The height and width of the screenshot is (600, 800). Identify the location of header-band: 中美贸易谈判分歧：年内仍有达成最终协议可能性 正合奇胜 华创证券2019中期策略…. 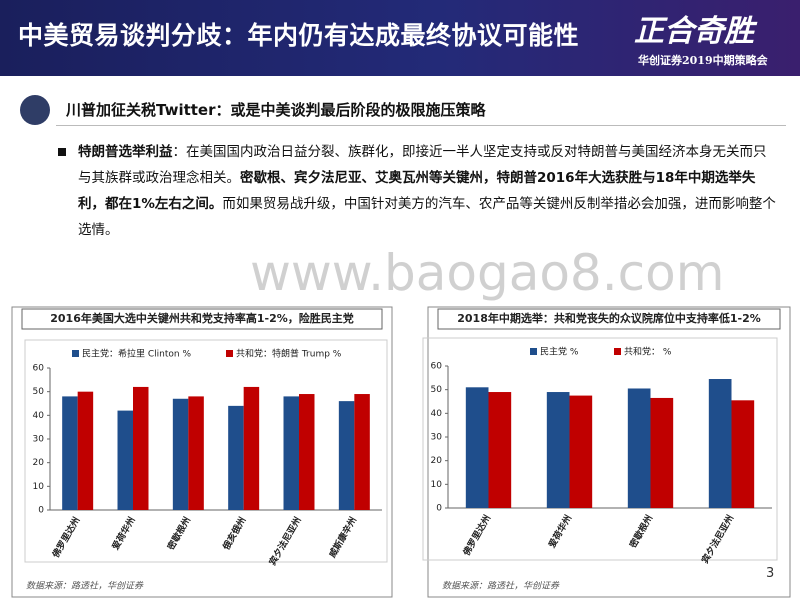
(400, 38).